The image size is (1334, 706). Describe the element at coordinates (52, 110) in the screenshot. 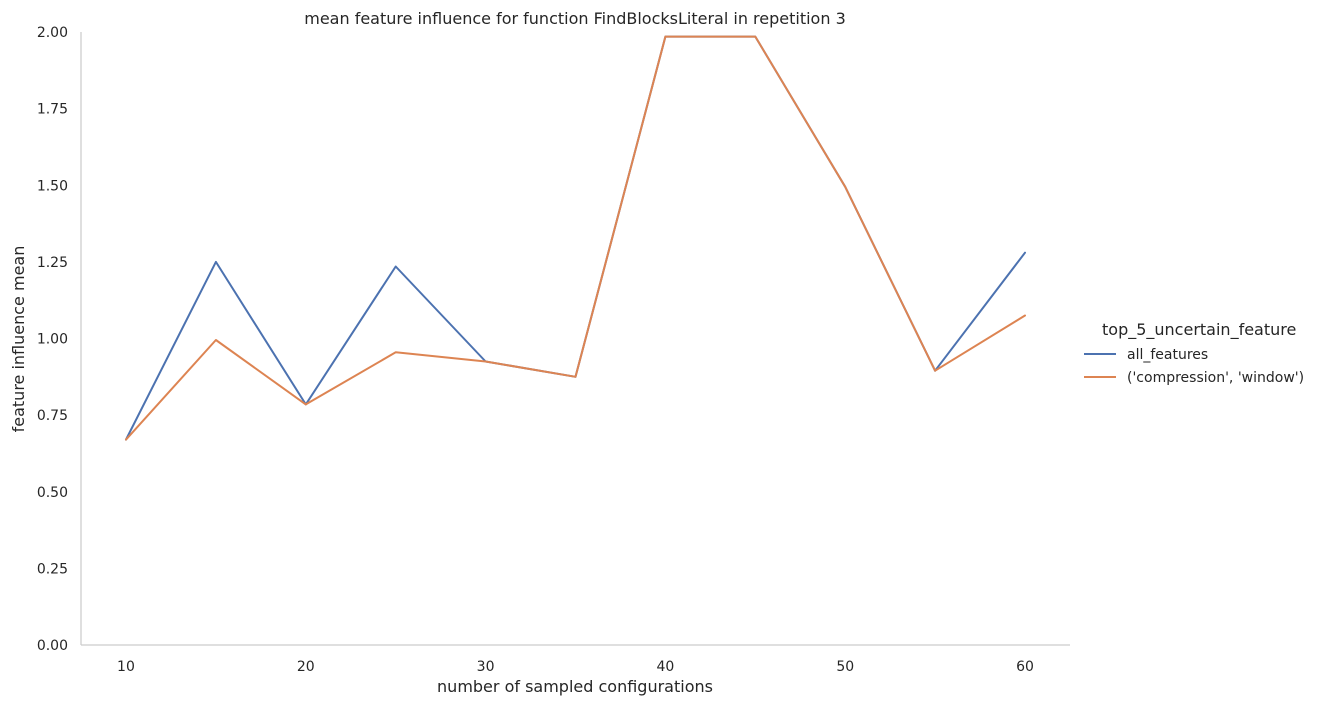

I see `y-tick-label: 1.75` at that location.